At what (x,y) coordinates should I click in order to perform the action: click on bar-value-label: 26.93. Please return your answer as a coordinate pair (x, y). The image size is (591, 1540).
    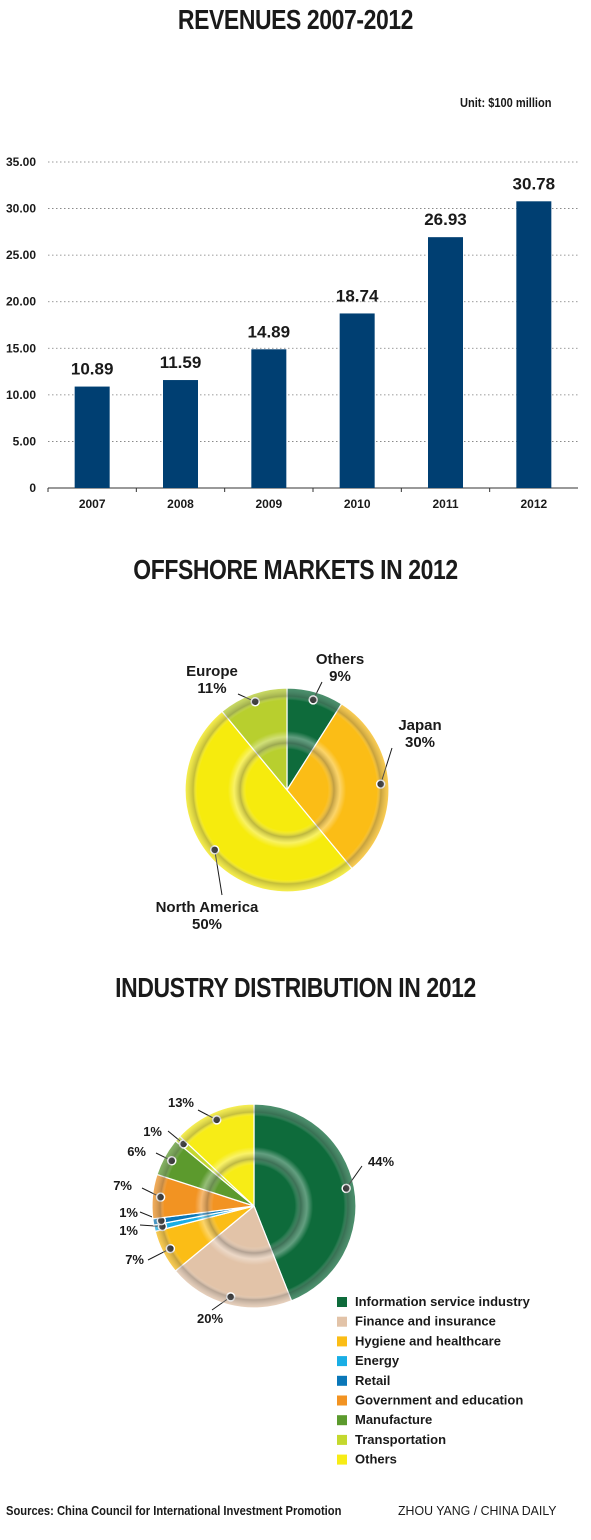
    Looking at the image, I should click on (445, 219).